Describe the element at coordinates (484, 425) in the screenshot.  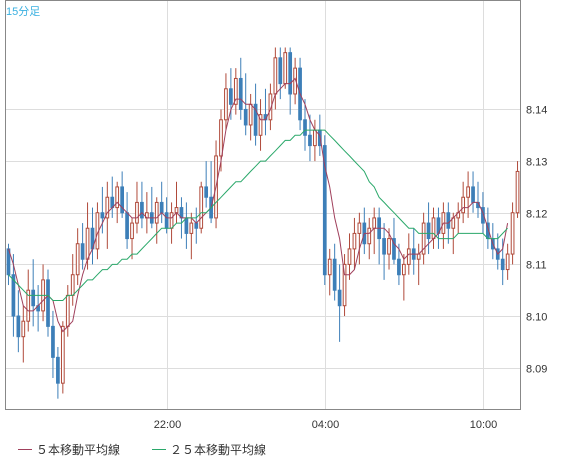
I see `x-tick-label: 10:00` at that location.